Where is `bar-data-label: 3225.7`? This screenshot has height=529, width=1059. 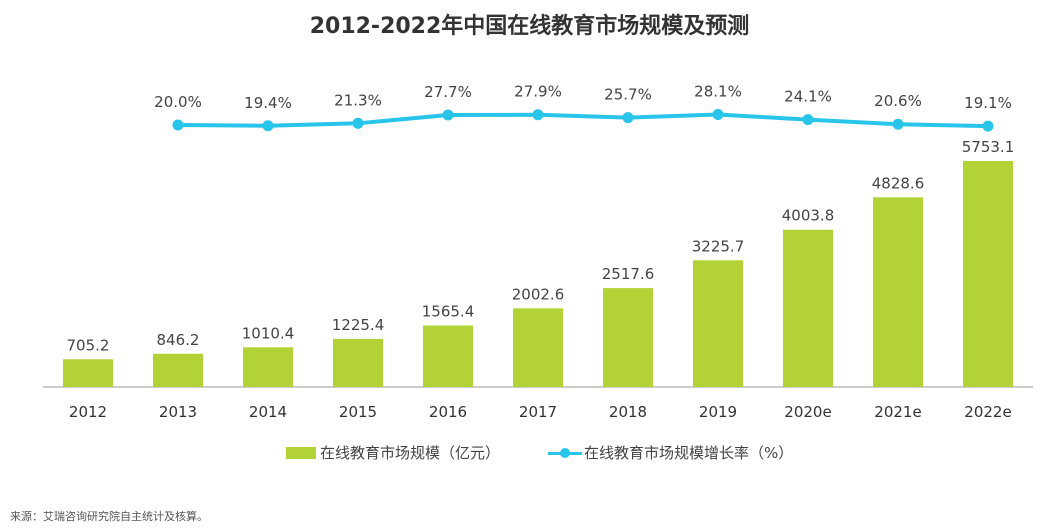 bar-data-label: 3225.7 is located at coordinates (718, 246).